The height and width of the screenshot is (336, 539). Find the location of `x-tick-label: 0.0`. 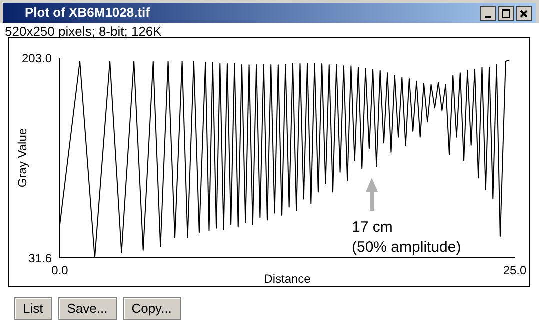

x-tick-label: 0.0 is located at coordinates (60, 271).